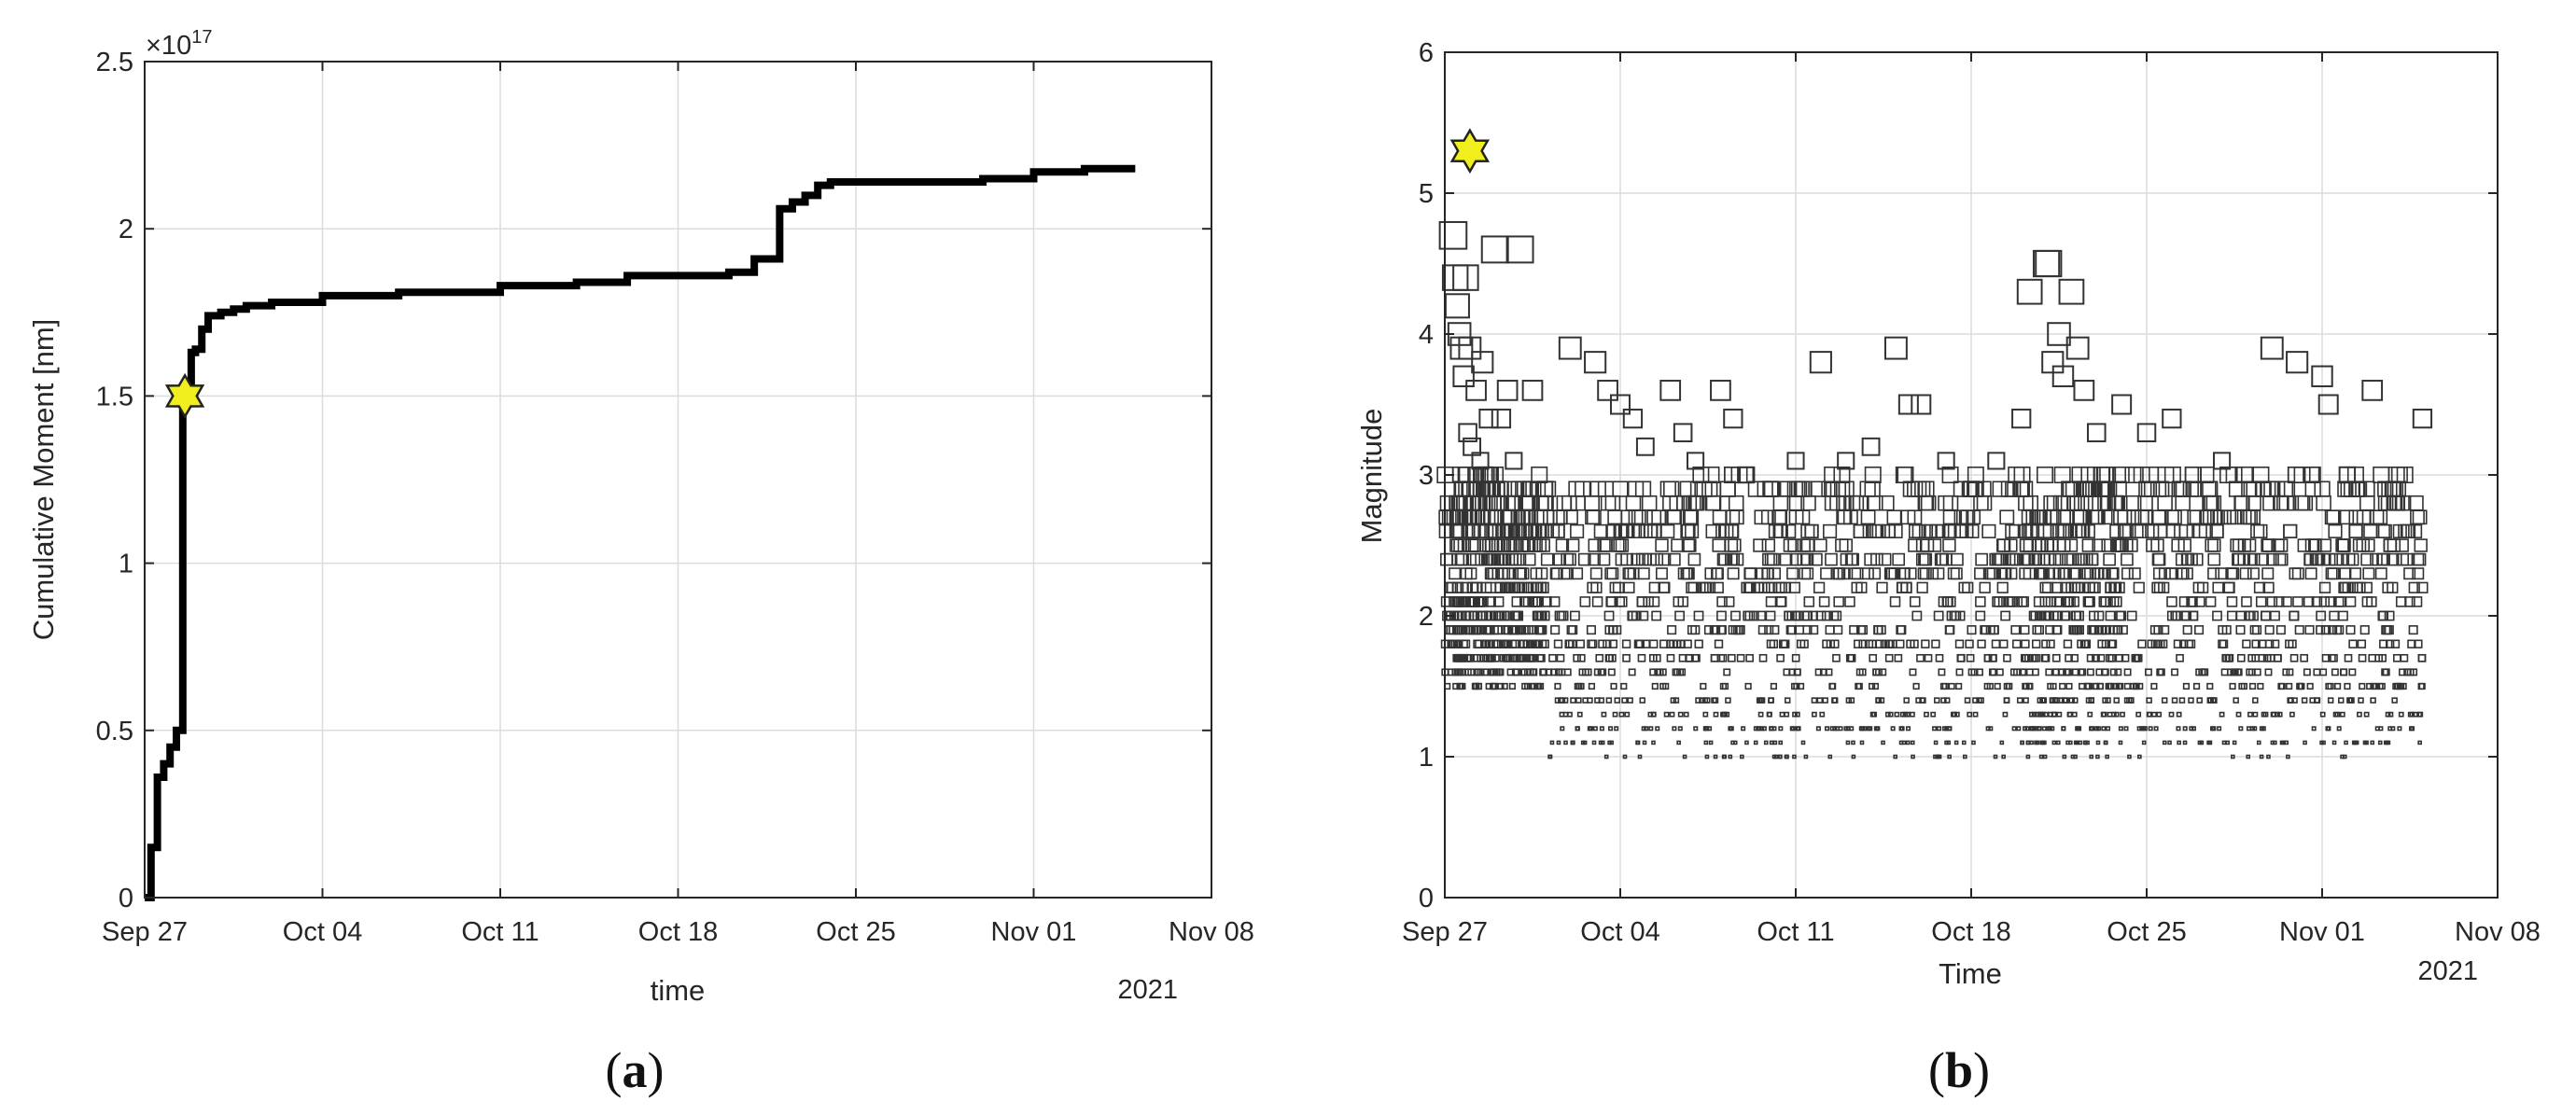 This screenshot has width=2576, height=1115. What do you see at coordinates (1445, 932) in the screenshot?
I see `x-tick-label: Sep 27` at bounding box center [1445, 932].